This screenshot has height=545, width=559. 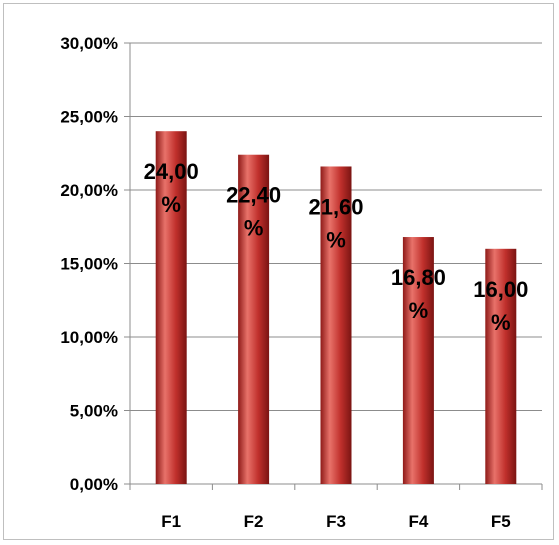 What do you see at coordinates (171, 521) in the screenshot?
I see `x-tick-label: F1` at bounding box center [171, 521].